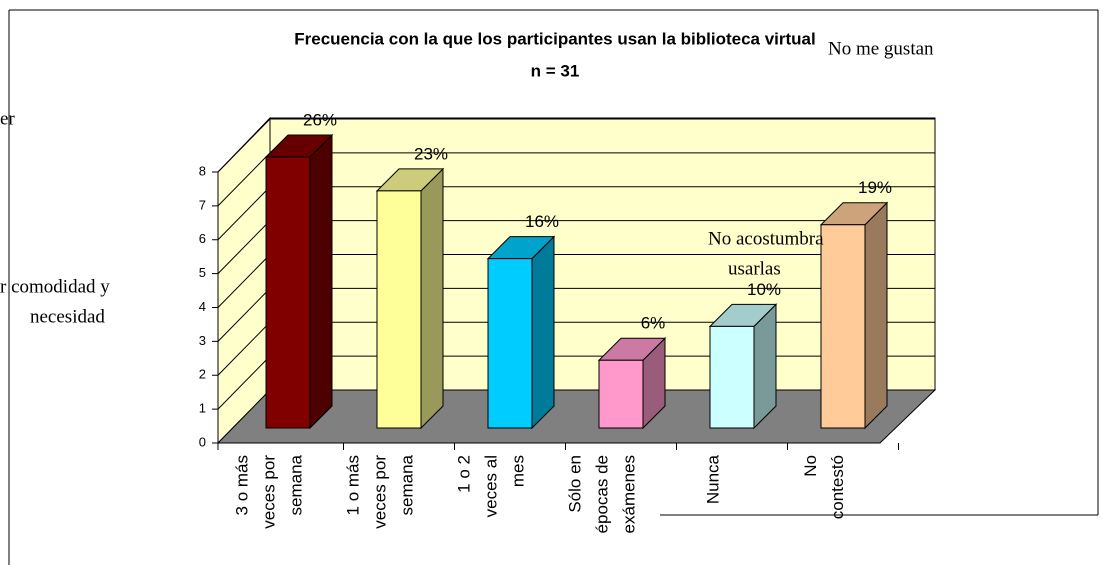 The width and height of the screenshot is (1110, 565). I want to click on y-tick-label: 3, so click(202, 340).